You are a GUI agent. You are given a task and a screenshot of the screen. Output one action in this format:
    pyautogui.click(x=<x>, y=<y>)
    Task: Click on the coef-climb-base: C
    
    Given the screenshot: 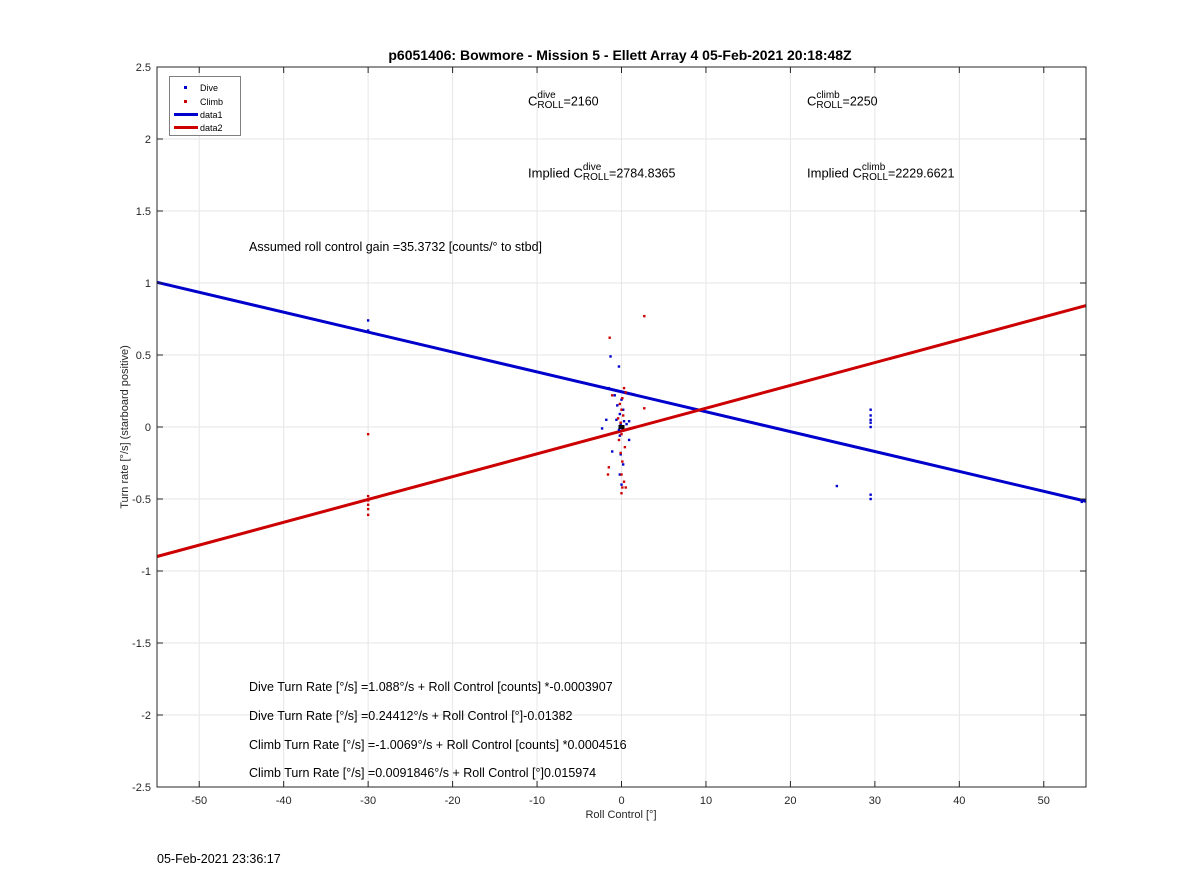 What is the action you would take?
    pyautogui.click(x=812, y=101)
    